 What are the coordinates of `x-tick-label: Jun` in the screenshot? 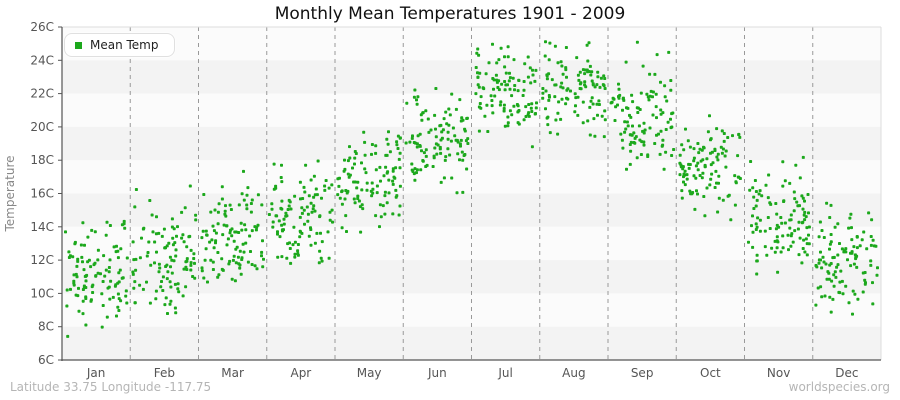 It's located at (437, 373).